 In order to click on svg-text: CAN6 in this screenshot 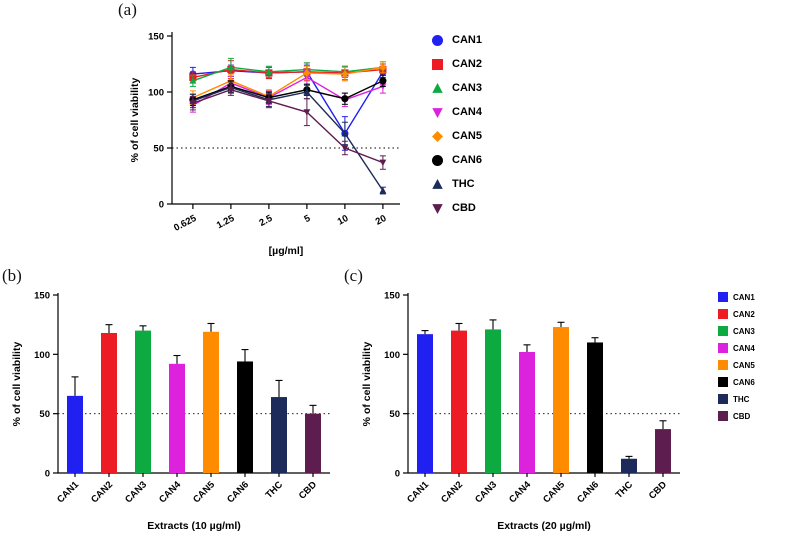, I will do `click(238, 492)`.